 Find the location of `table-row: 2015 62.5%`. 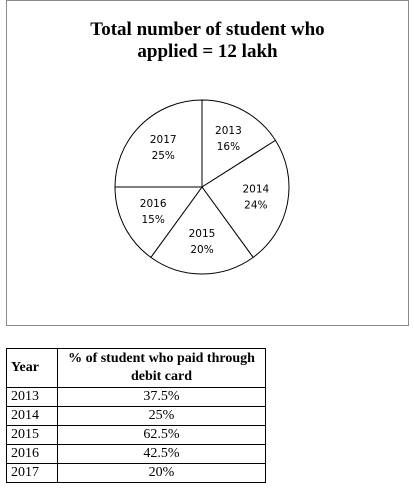

table-row: 2015 62.5% is located at coordinates (136, 435).